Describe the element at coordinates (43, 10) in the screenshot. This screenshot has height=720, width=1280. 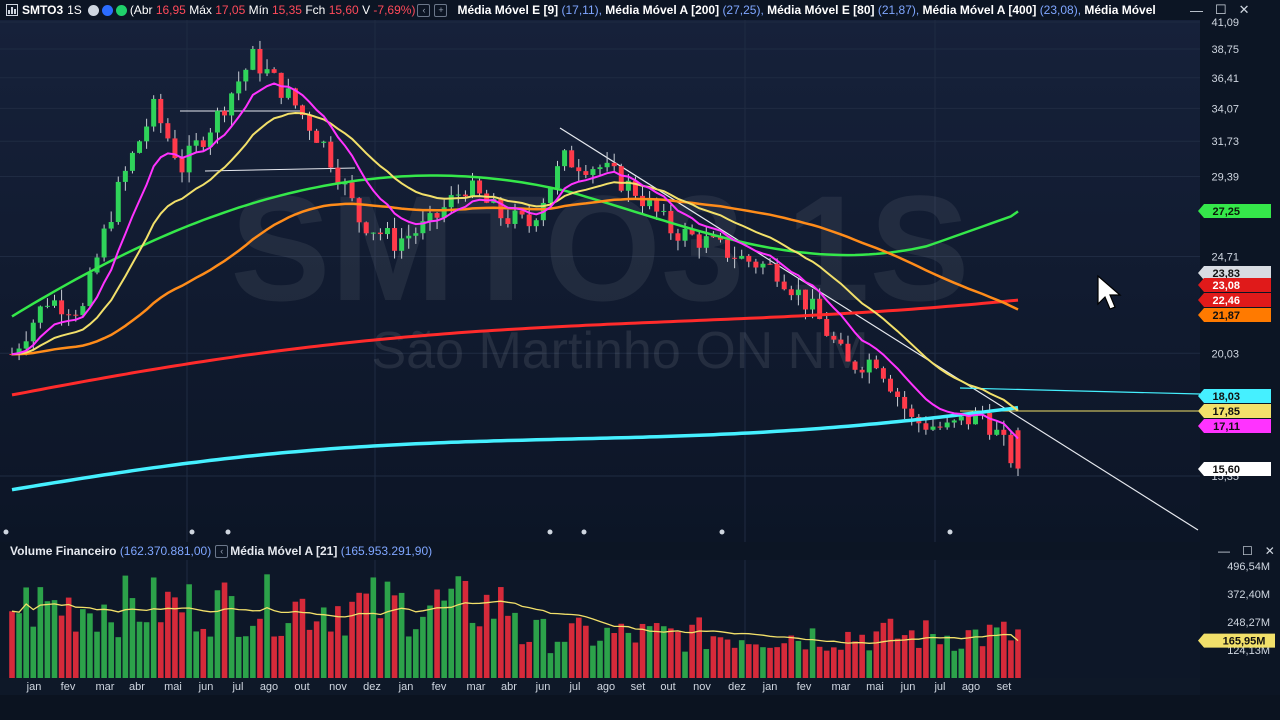
I see `symbol-label: SMTO3` at that location.